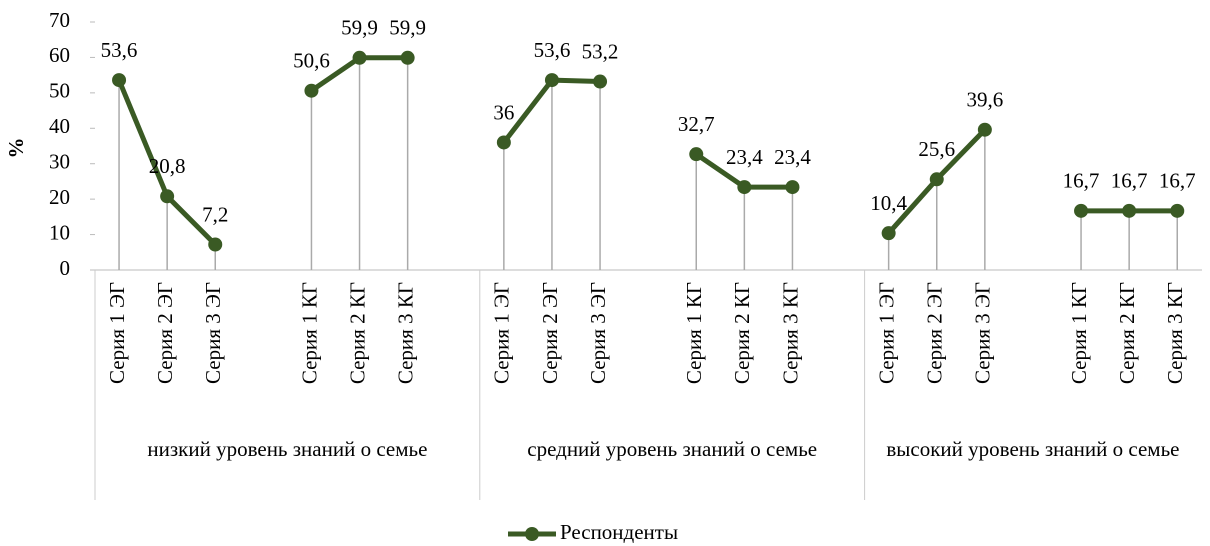 Image resolution: width=1210 pixels, height=546 pixels. I want to click on y-axis-label: %, so click(16, 148).